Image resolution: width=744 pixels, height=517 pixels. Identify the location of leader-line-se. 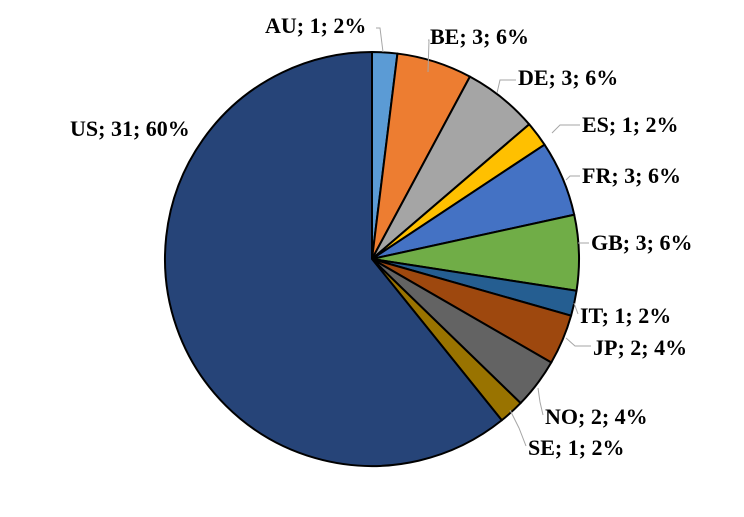
(518, 428).